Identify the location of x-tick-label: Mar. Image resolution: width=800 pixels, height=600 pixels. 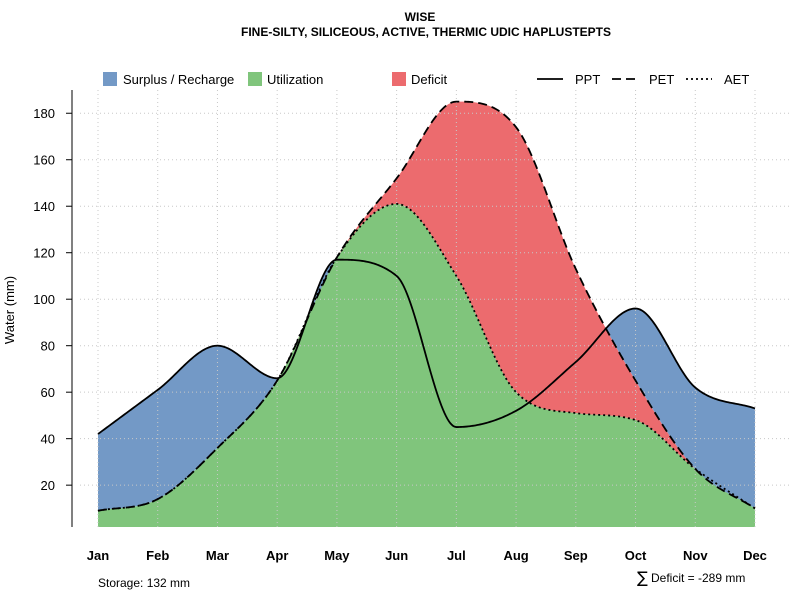
(217, 555).